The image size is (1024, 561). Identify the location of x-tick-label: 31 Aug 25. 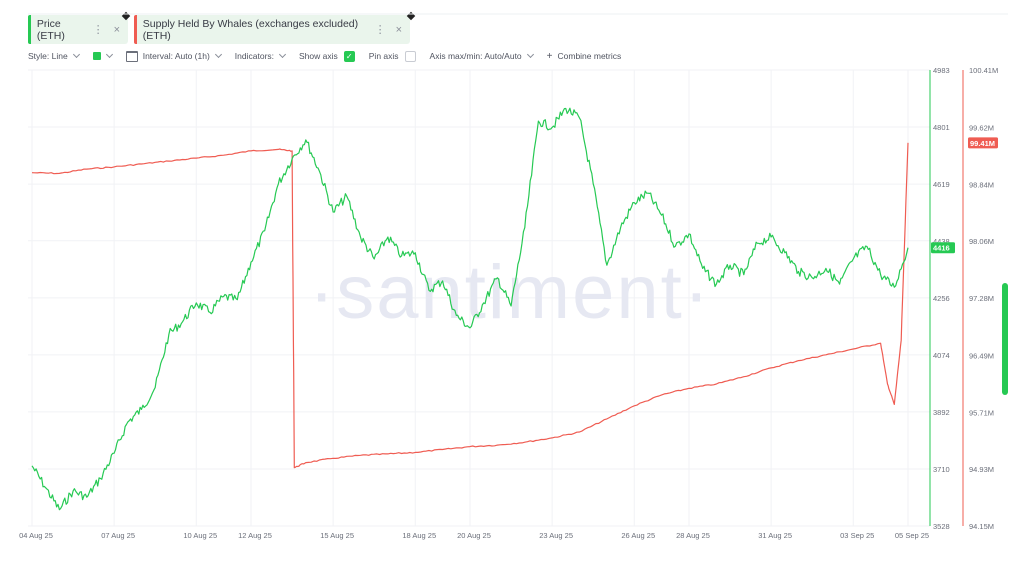
(775, 535).